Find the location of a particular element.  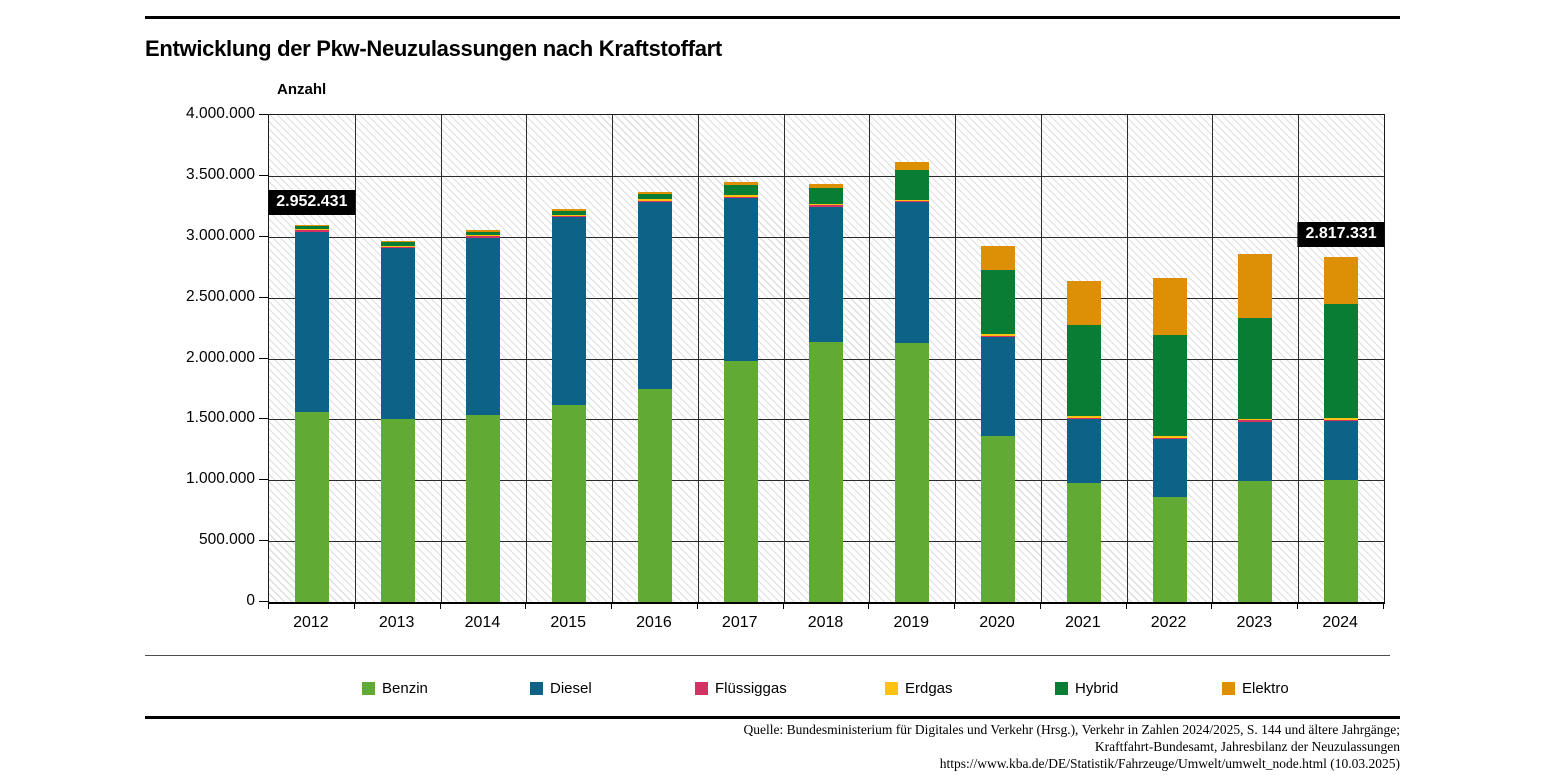

bar-segment-2021-elektro is located at coordinates (1083, 303).